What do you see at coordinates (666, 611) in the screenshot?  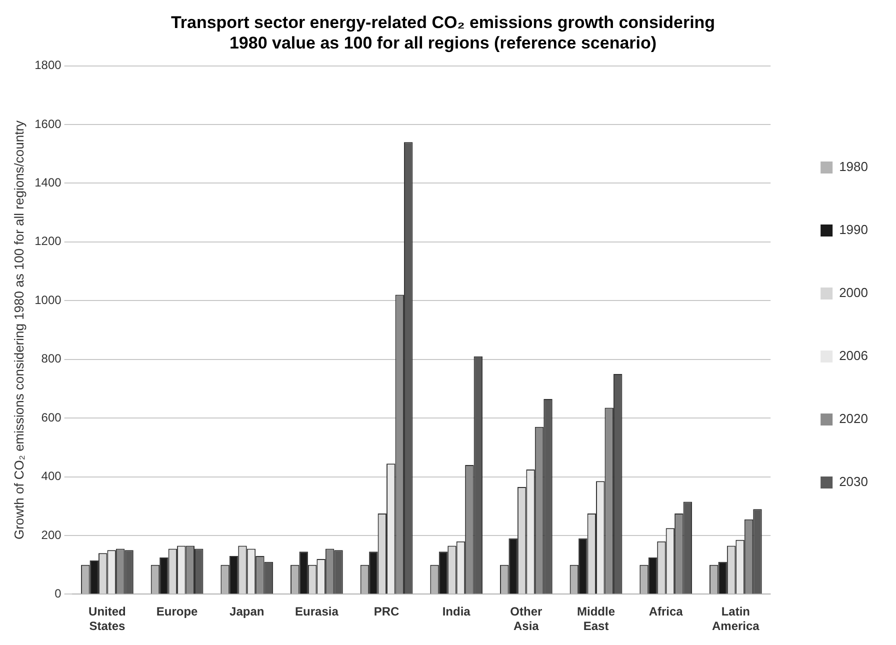 I see `x-tick-label: Africa` at bounding box center [666, 611].